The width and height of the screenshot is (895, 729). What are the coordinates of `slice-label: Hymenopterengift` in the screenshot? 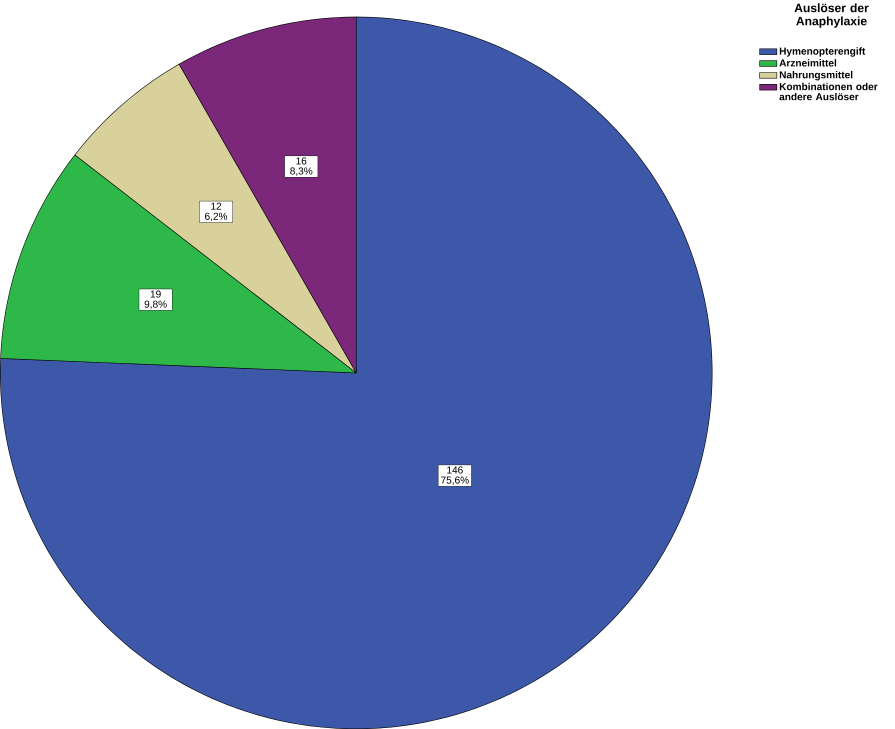 It's located at (823, 52).